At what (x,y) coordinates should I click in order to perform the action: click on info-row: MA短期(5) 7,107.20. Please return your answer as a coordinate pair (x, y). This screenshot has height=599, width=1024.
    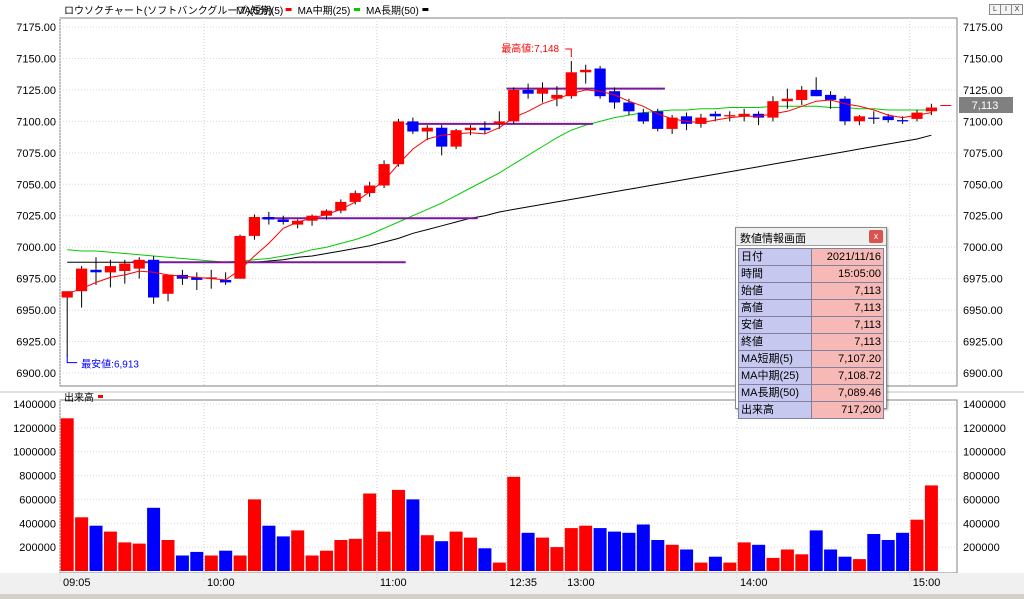
    Looking at the image, I should click on (811, 359).